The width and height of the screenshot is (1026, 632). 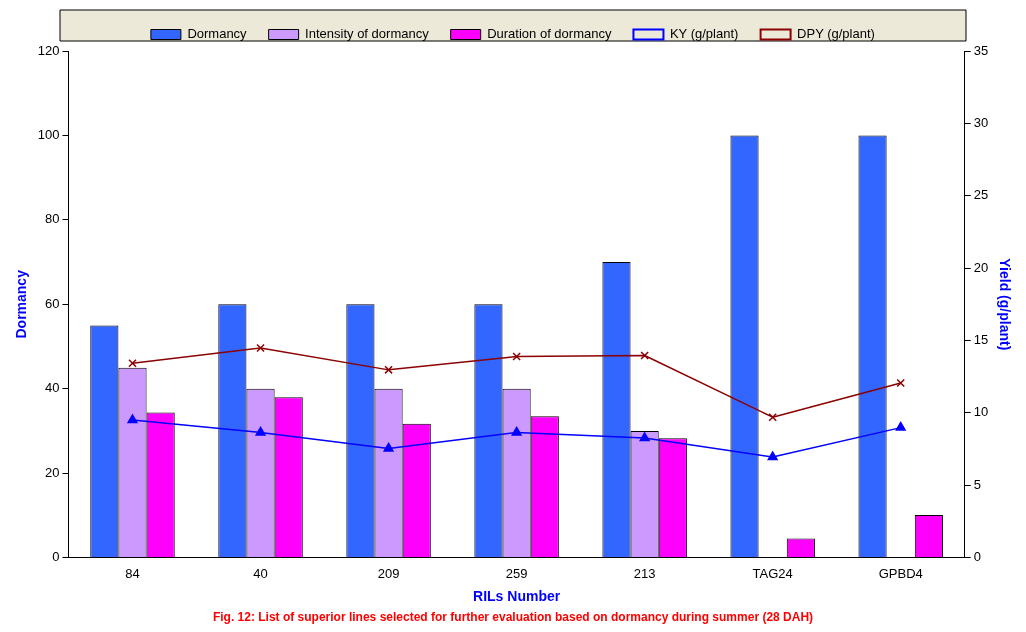 I want to click on y-tick-label: 80, so click(x=52, y=219).